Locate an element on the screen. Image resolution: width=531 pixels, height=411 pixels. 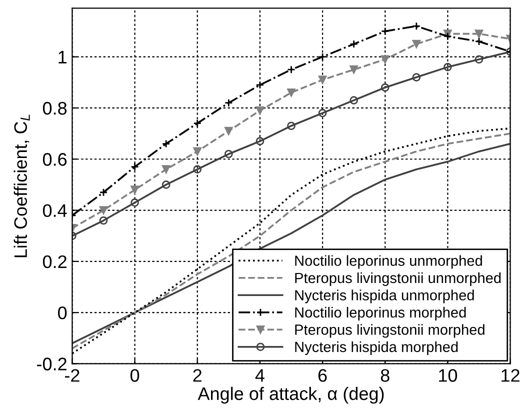
x-tick-label: -2 is located at coordinates (72, 375).